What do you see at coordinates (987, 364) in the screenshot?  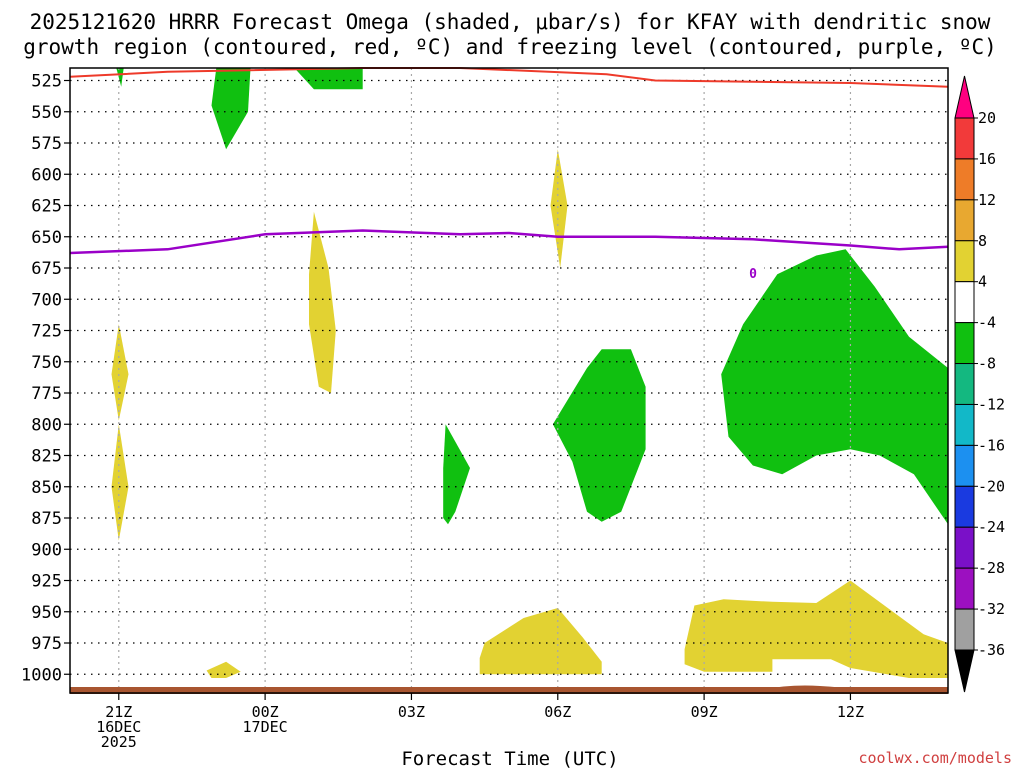 I see `colorbar-label-6: -8` at bounding box center [987, 364].